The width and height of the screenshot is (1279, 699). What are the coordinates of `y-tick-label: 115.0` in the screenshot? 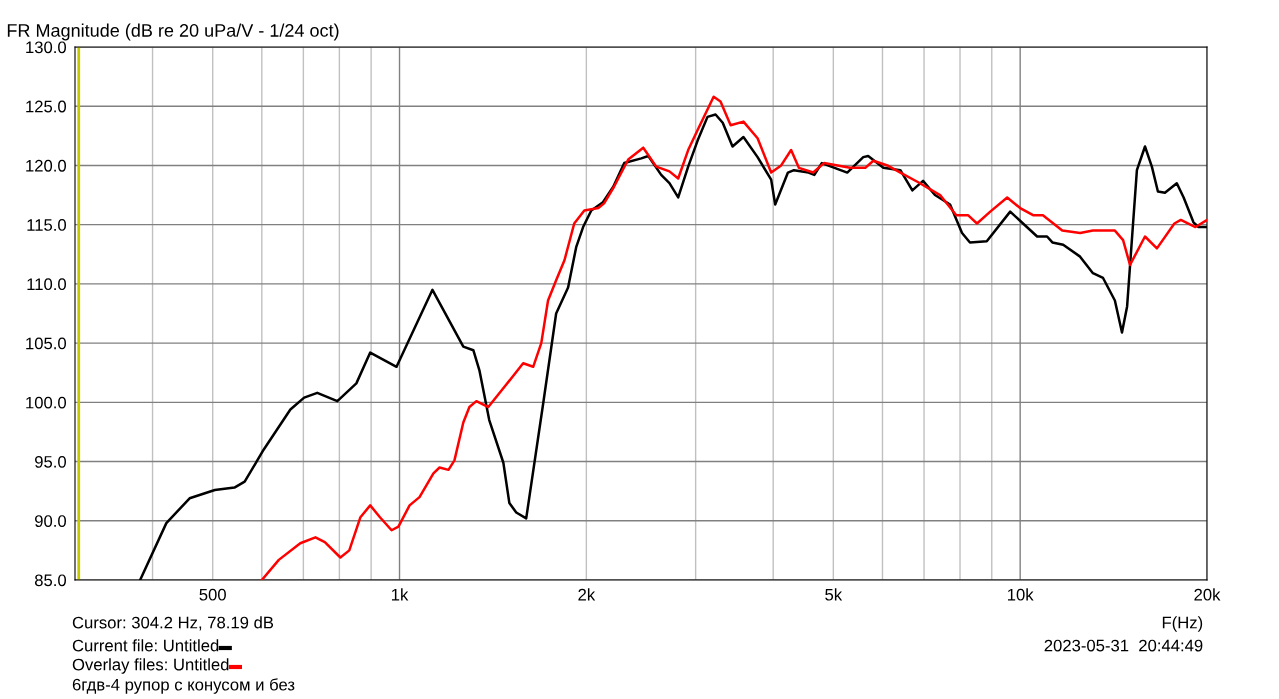 It's located at (47, 225).